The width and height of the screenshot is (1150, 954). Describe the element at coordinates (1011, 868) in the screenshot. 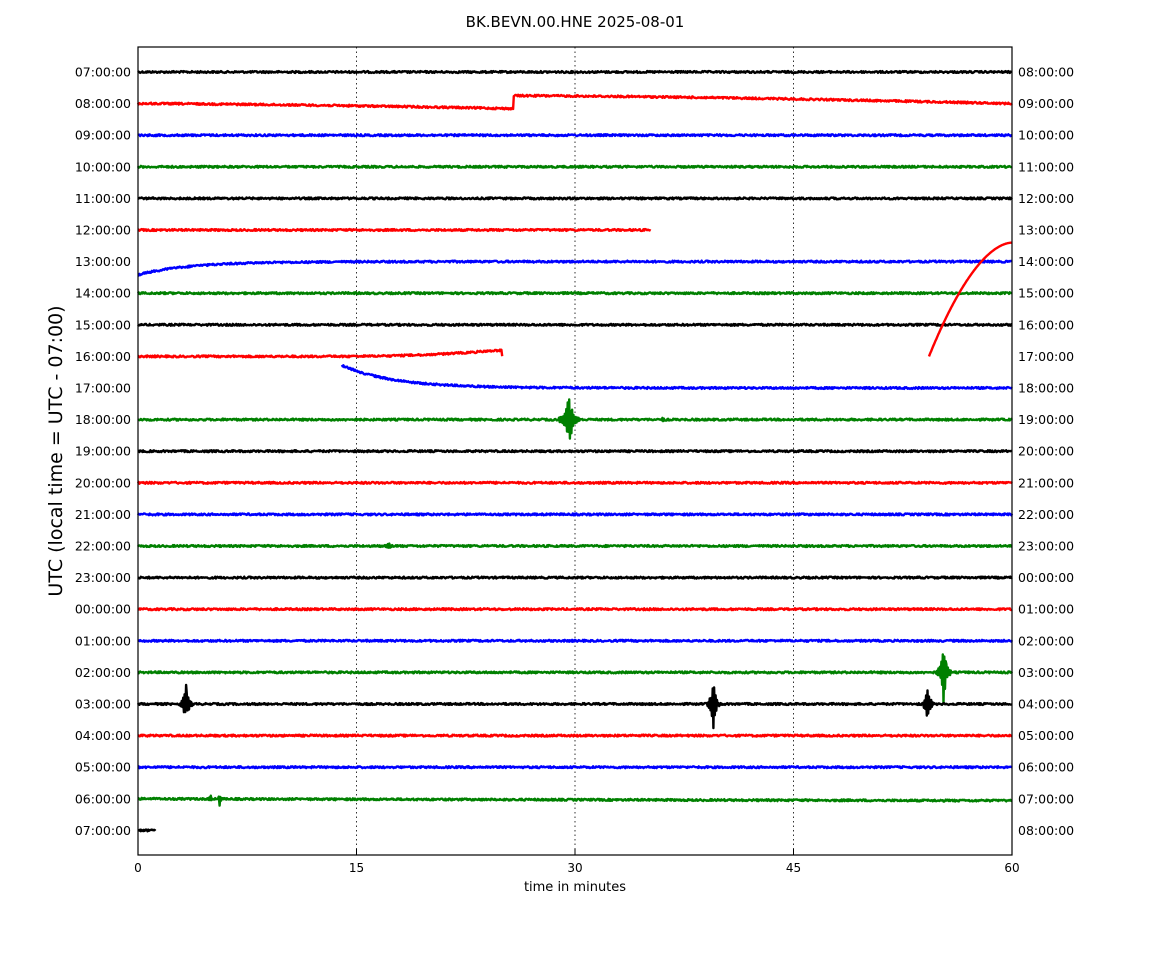

I see `x-tick-label: 60` at that location.